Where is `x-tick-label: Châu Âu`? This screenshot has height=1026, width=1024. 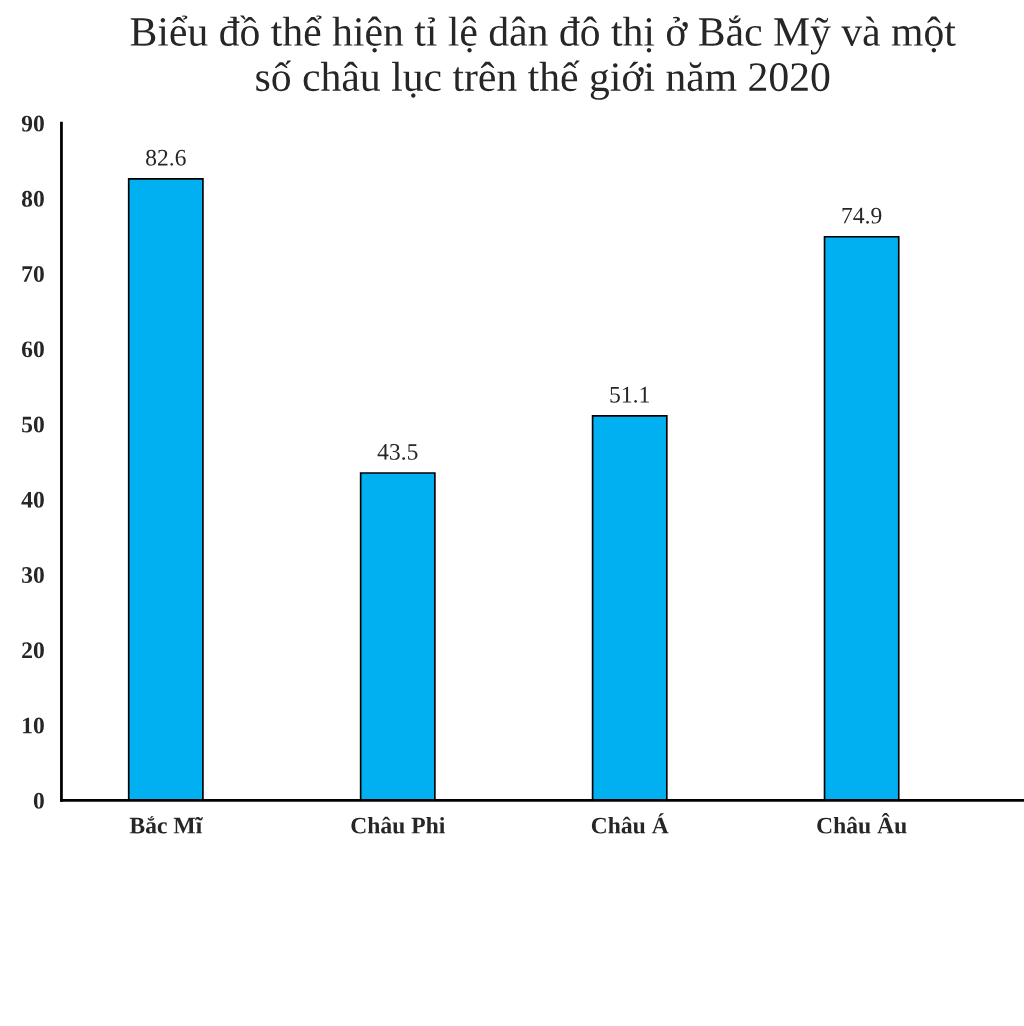
x-tick-label: Châu Âu is located at coordinates (862, 823).